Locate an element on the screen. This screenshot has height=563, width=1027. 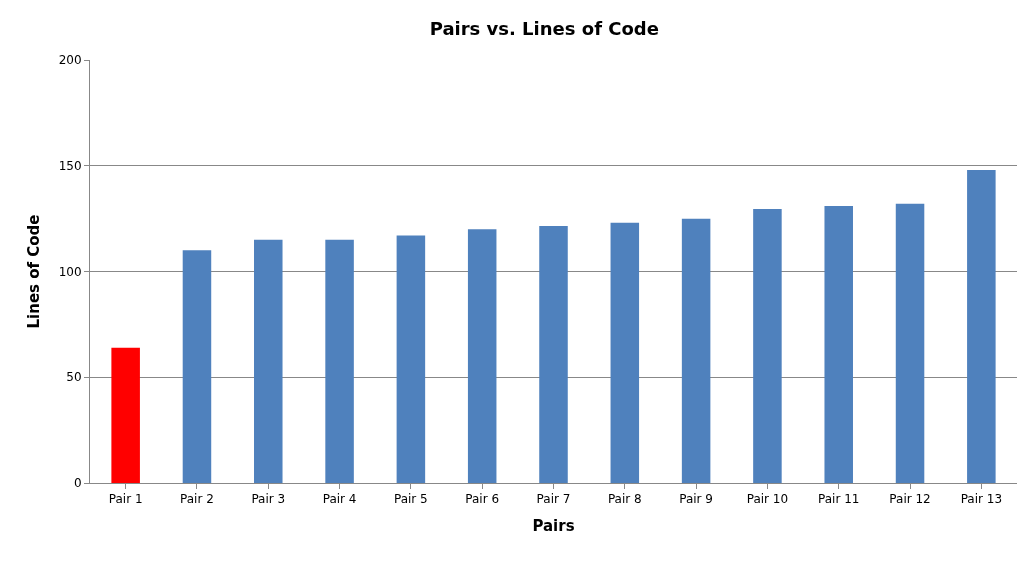
x-tick-label: Pair 10 is located at coordinates (767, 499).